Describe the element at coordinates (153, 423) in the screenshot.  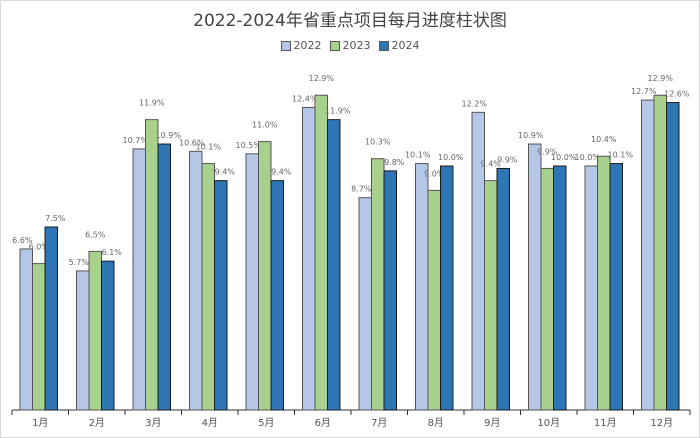
I see `x-tick-label: 3月` at that location.